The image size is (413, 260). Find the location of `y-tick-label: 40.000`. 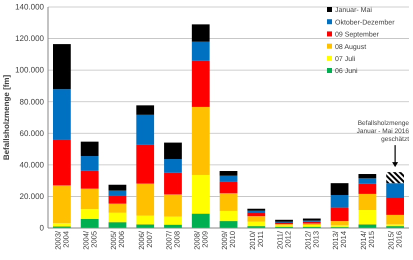

y-tick-label: 40.000 is located at coordinates (32, 165).